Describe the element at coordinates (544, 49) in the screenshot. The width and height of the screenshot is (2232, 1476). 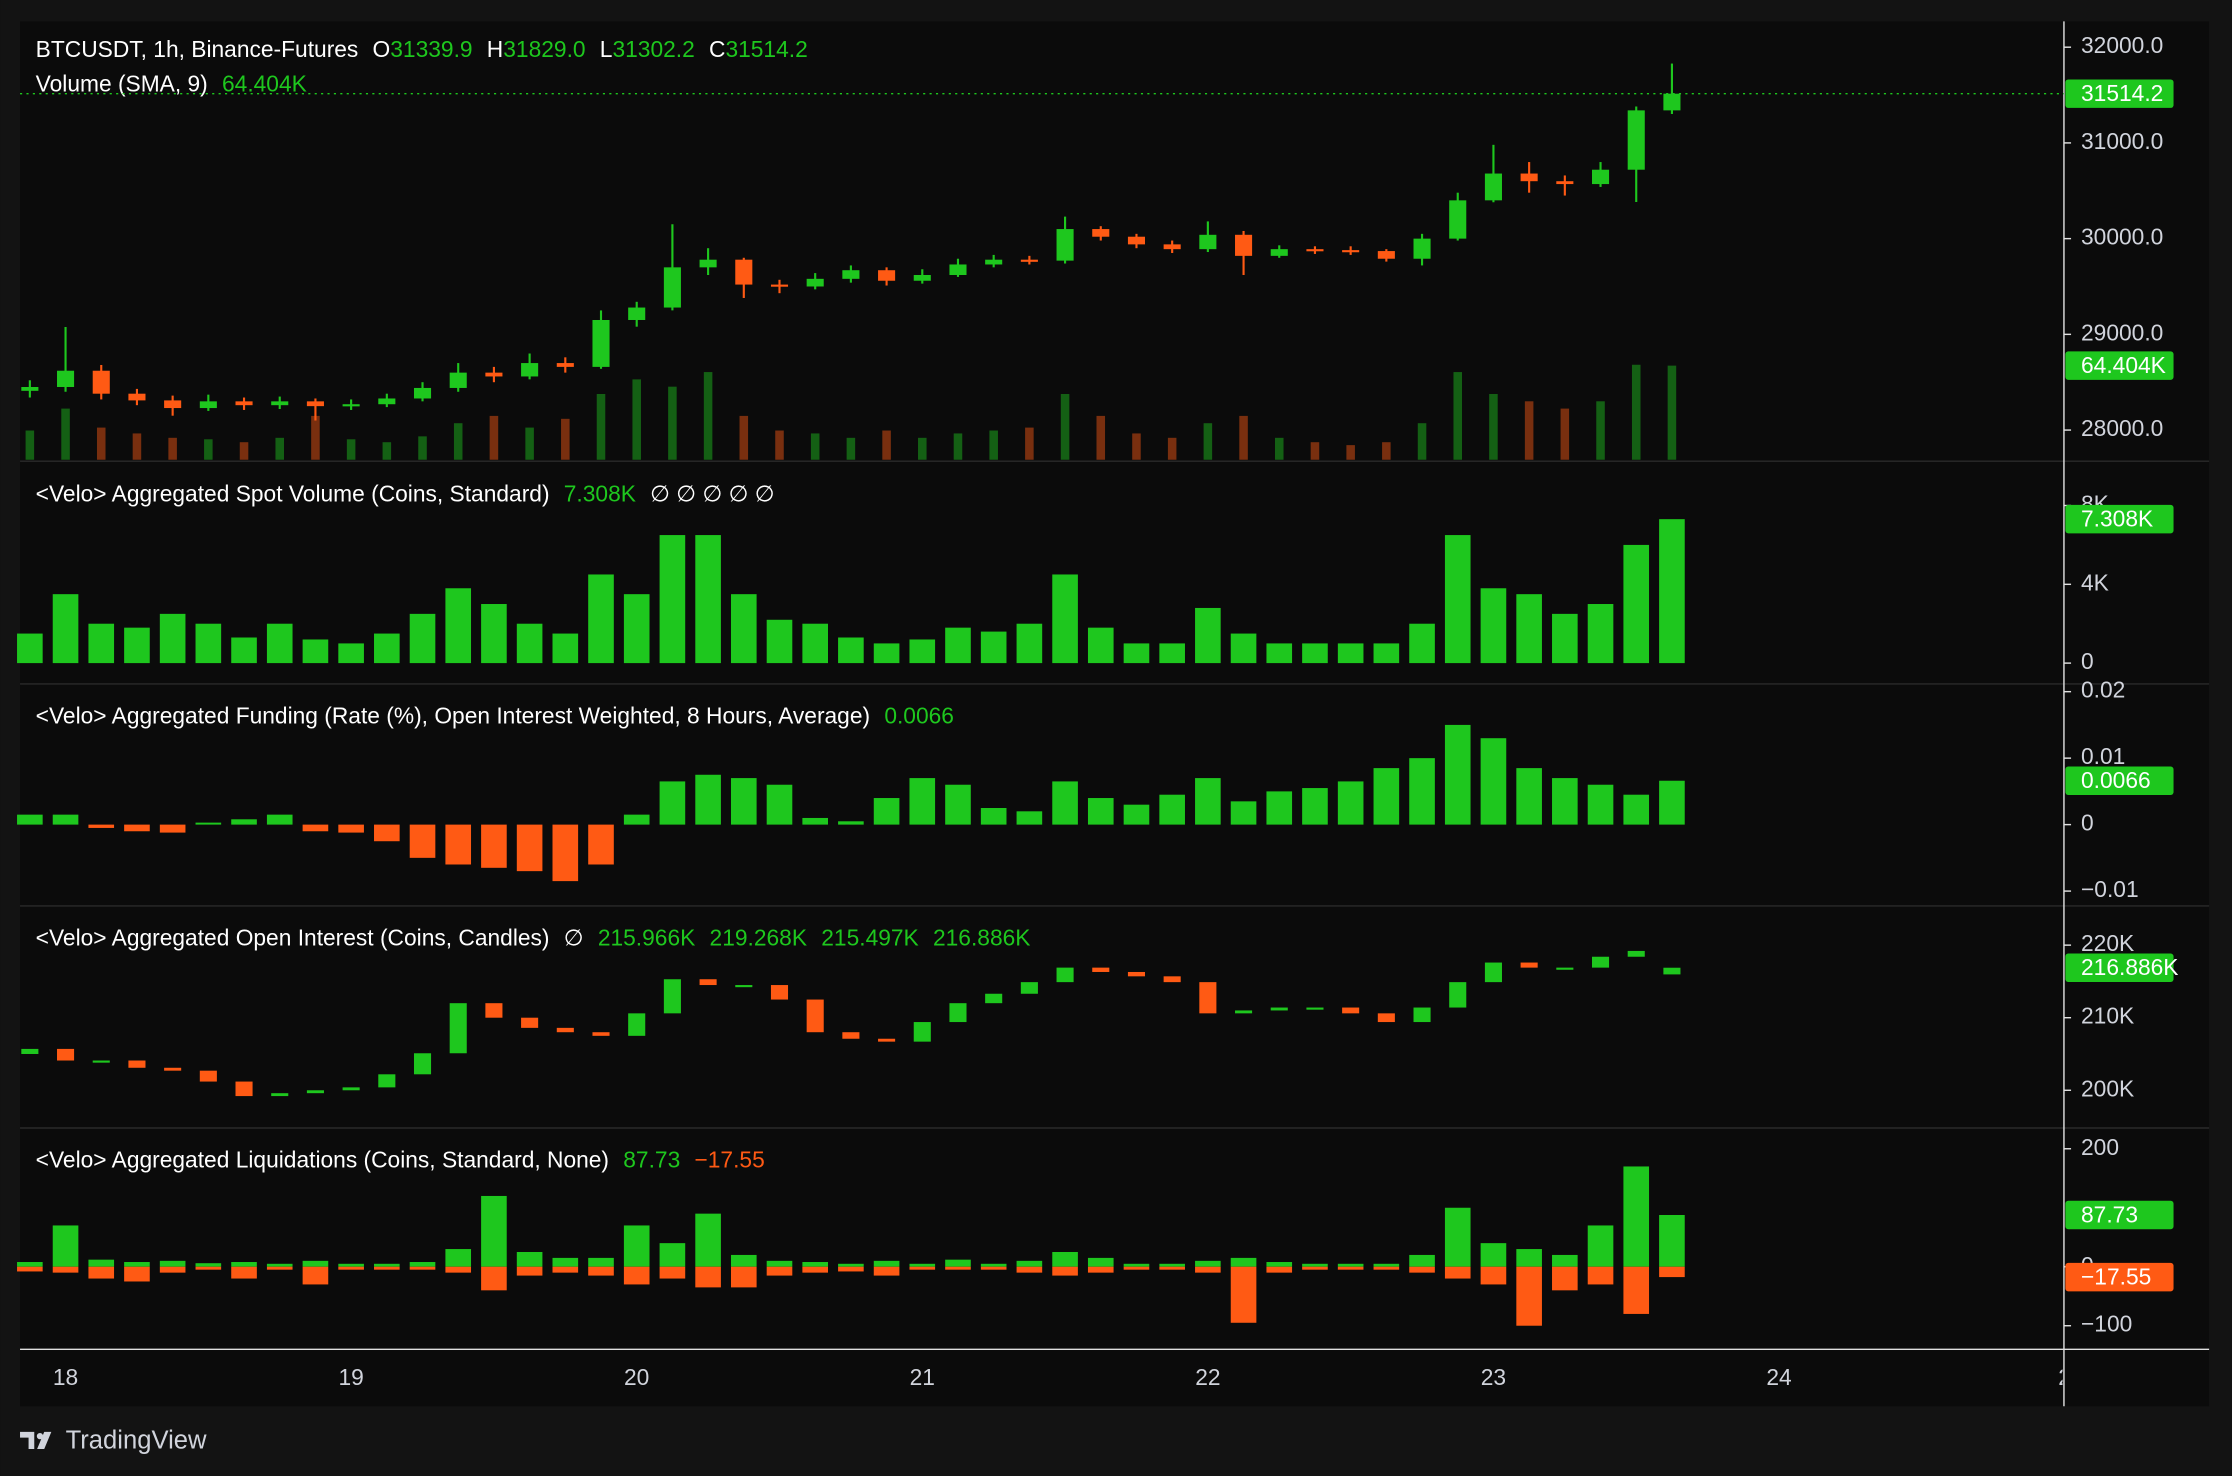
I see `legend-item: 31829.0` at that location.